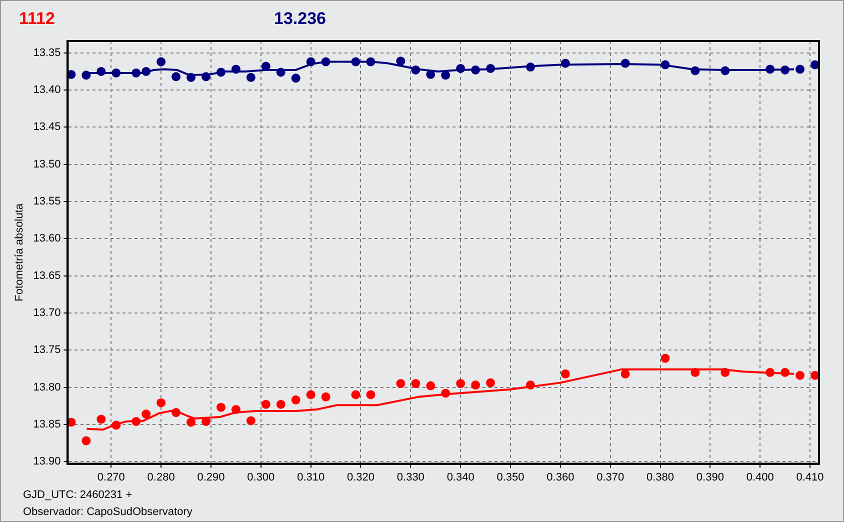 The width and height of the screenshot is (844, 522). Describe the element at coordinates (810, 477) in the screenshot. I see `x-tick-label: 0.410` at that location.